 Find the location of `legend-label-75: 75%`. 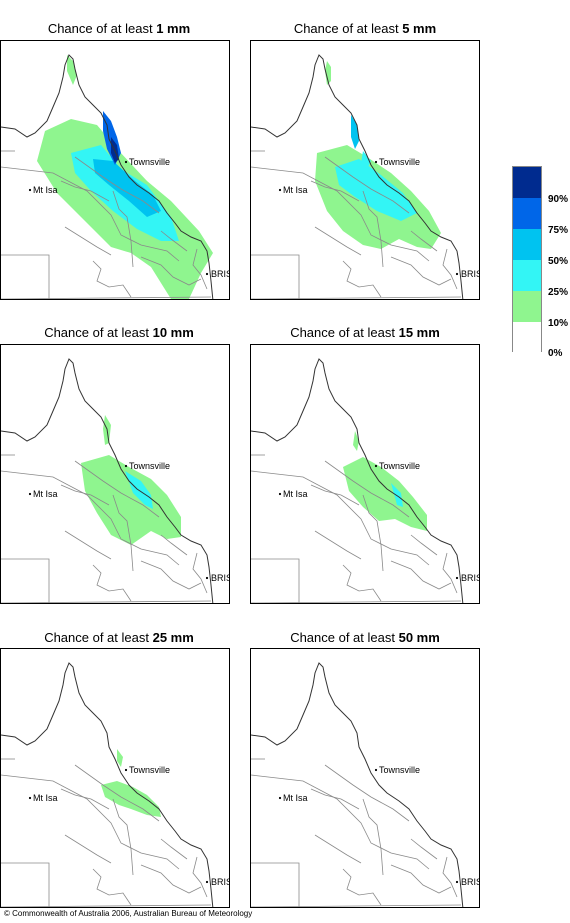

legend-label-75: 75% is located at coordinates (558, 230).